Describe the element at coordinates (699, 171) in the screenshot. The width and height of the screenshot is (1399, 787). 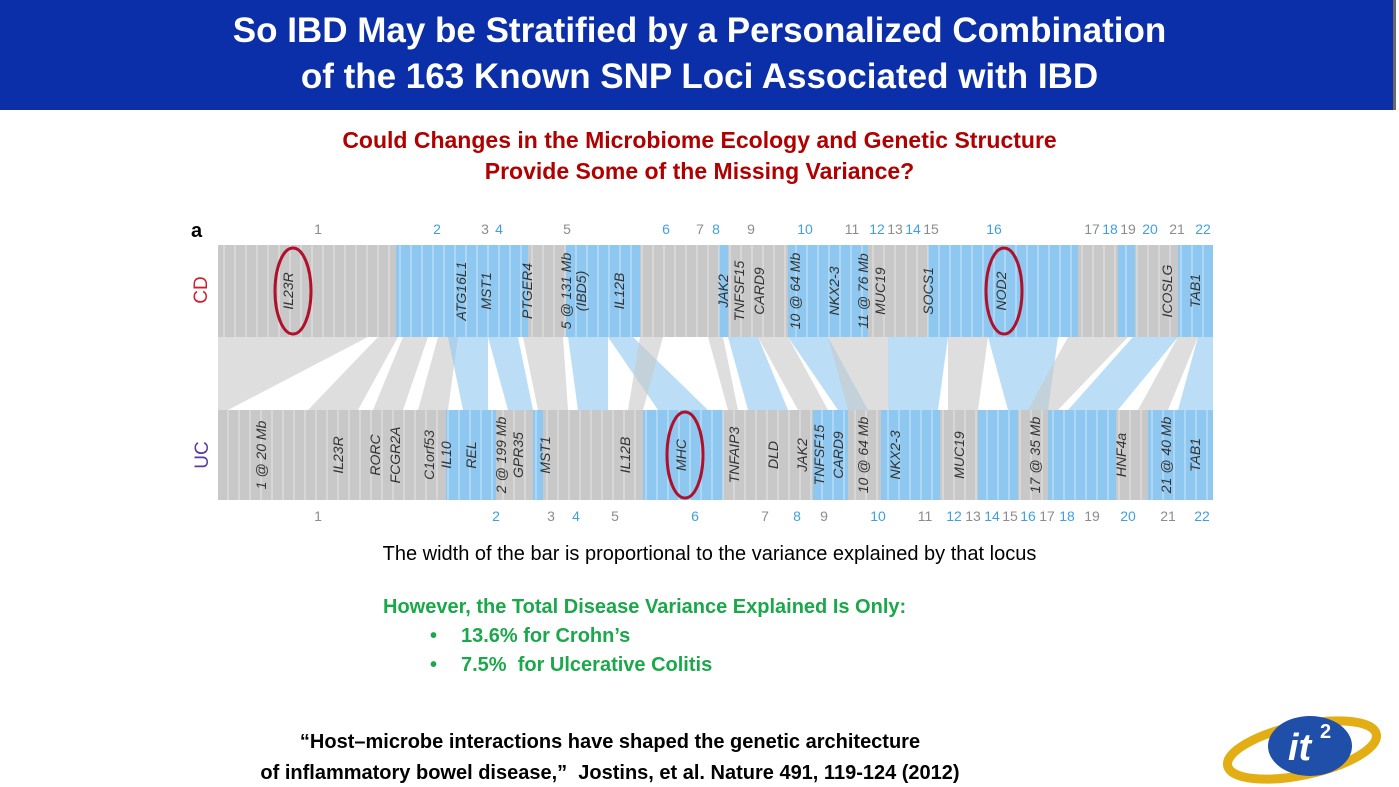
I see `subtitle-line2: Provide Some of the Missing Variance?` at that location.